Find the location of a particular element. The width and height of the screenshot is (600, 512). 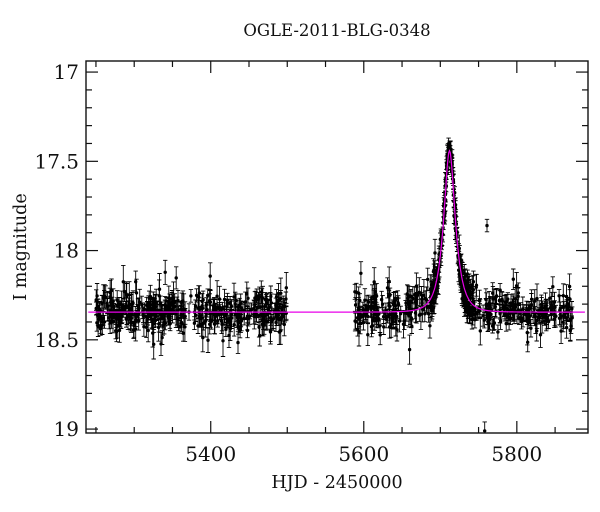

y-axis-label: I magnitude is located at coordinates (21, 246).